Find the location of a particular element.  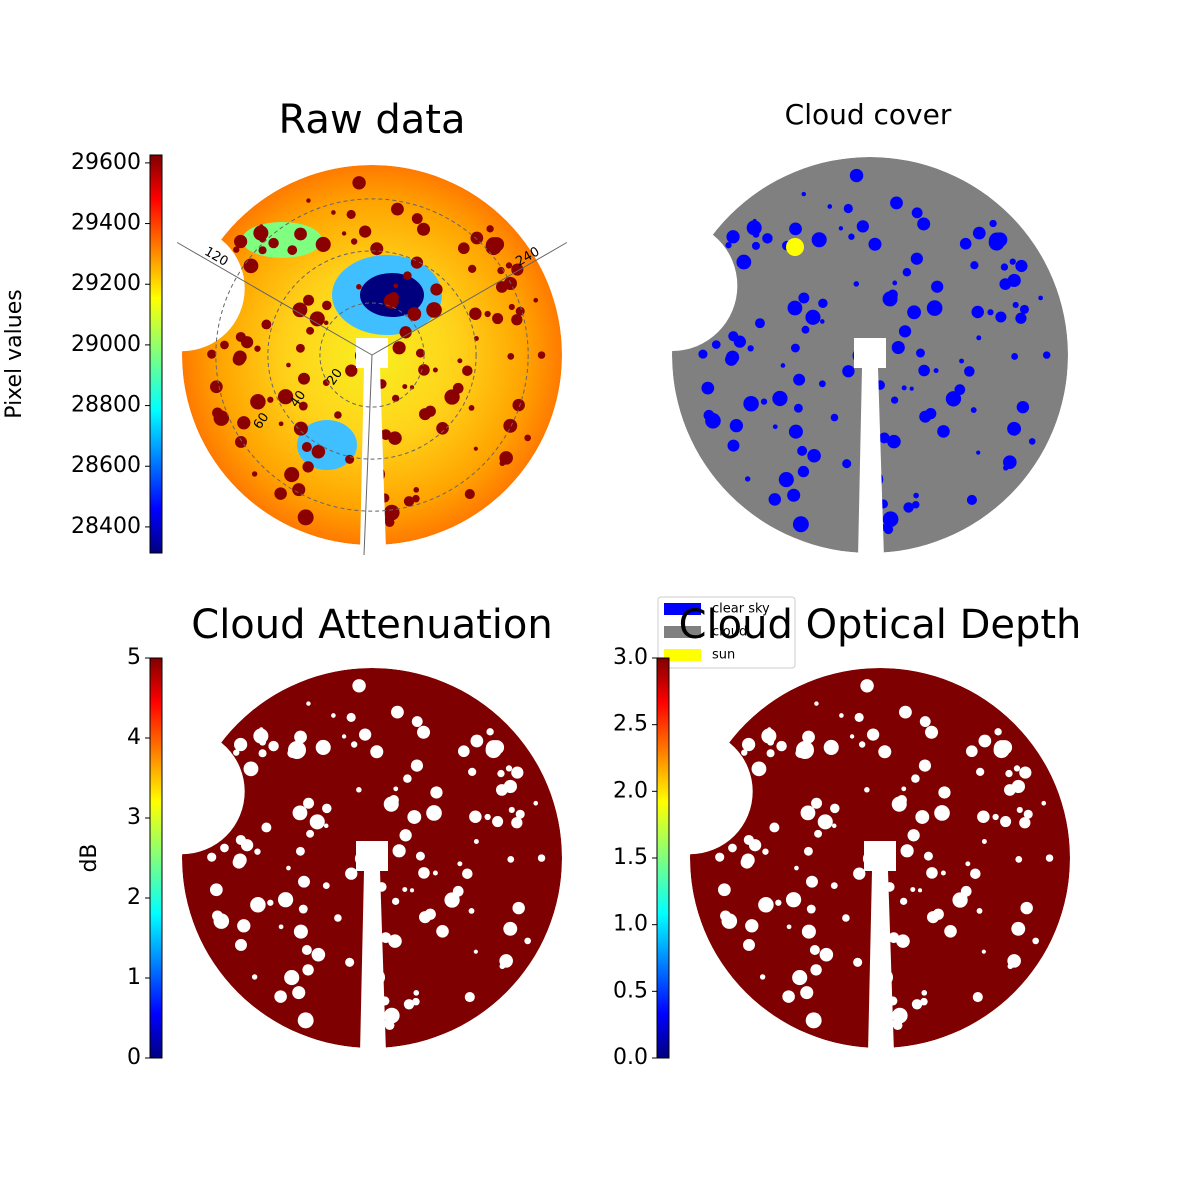

colorbar-tick-label: 28400 is located at coordinates (106, 526).